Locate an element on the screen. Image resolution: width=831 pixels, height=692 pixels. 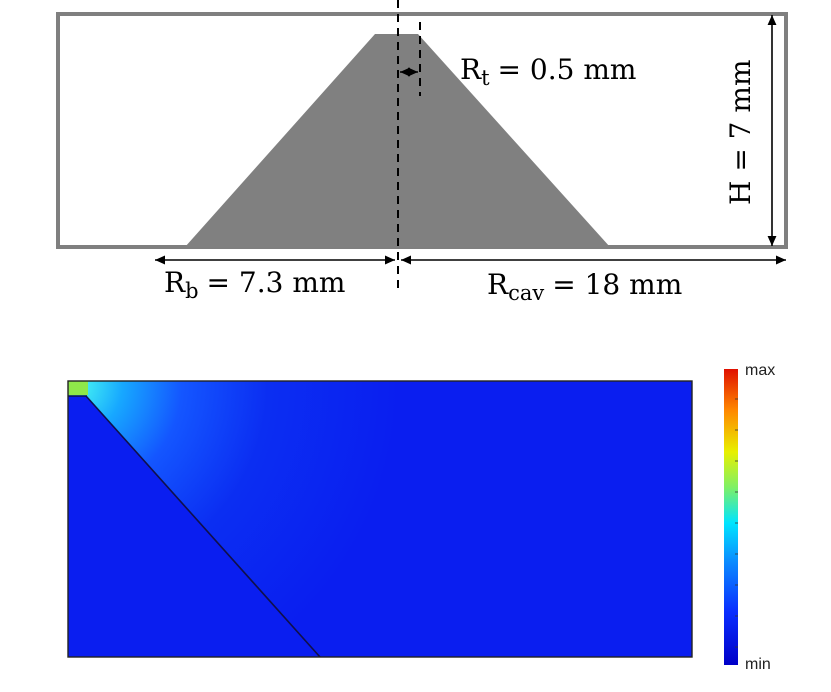
cone-interior-region is located at coordinates (194, 526).